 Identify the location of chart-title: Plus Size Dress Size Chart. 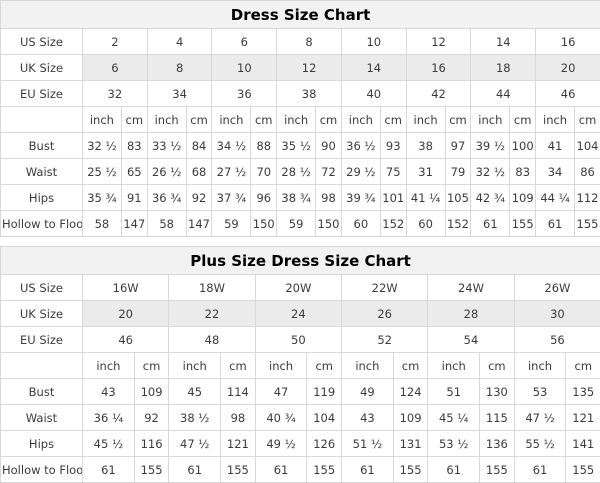
(300, 261).